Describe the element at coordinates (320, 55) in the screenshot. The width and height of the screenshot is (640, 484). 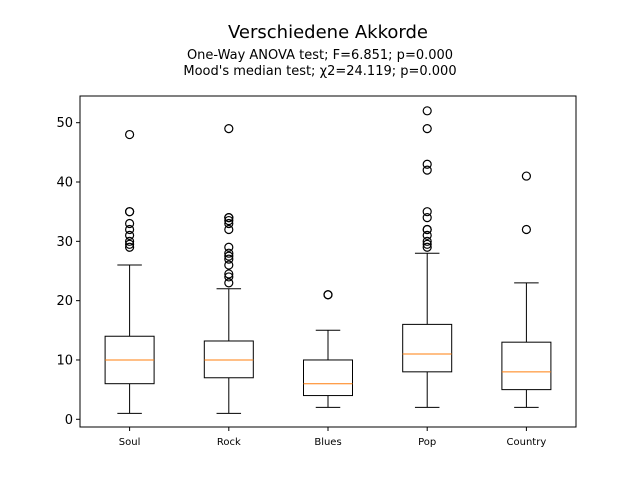
I see `chart-subtitle-line-1: One-Way ANOVA test; F=6.851; p=0.000` at that location.